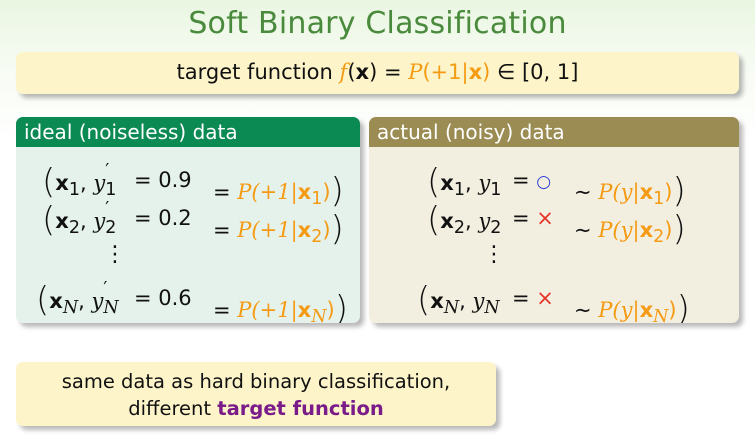 This screenshot has height=444, width=755. I want to click on ideal-row-N-ysub: N, so click(111, 308).